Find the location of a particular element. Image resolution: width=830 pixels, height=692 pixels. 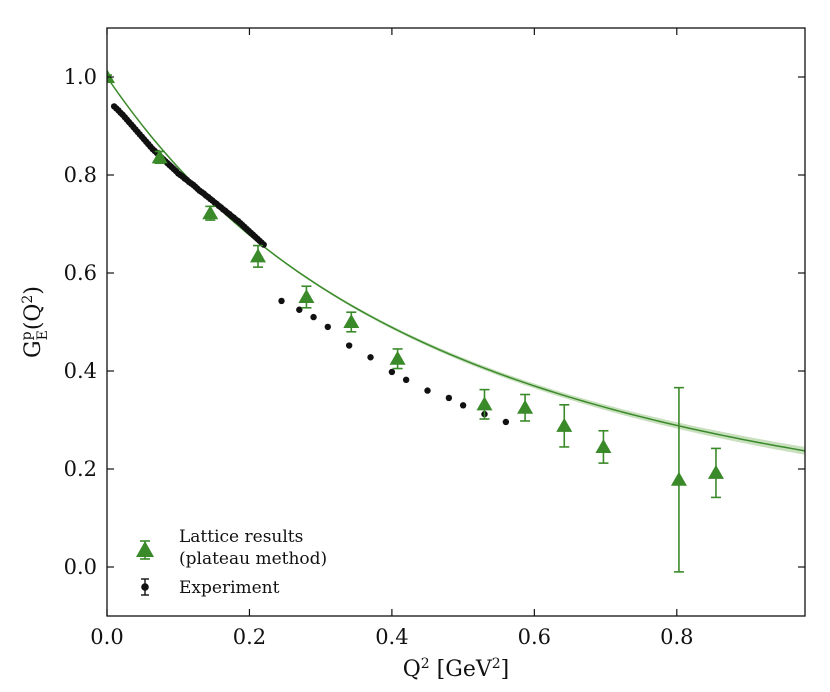

legend-lattice-label-line1: Lattice results is located at coordinates (241, 537).